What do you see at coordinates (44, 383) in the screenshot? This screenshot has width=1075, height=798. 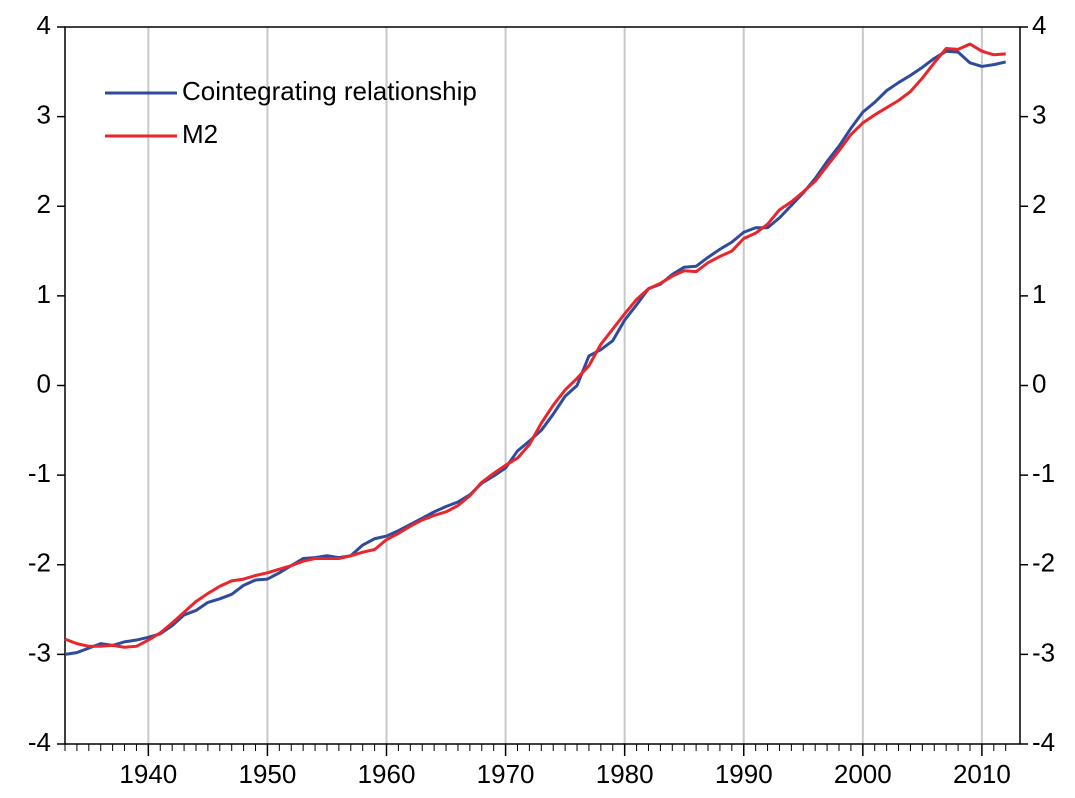 I see `y-tick-label: 0` at bounding box center [44, 383].